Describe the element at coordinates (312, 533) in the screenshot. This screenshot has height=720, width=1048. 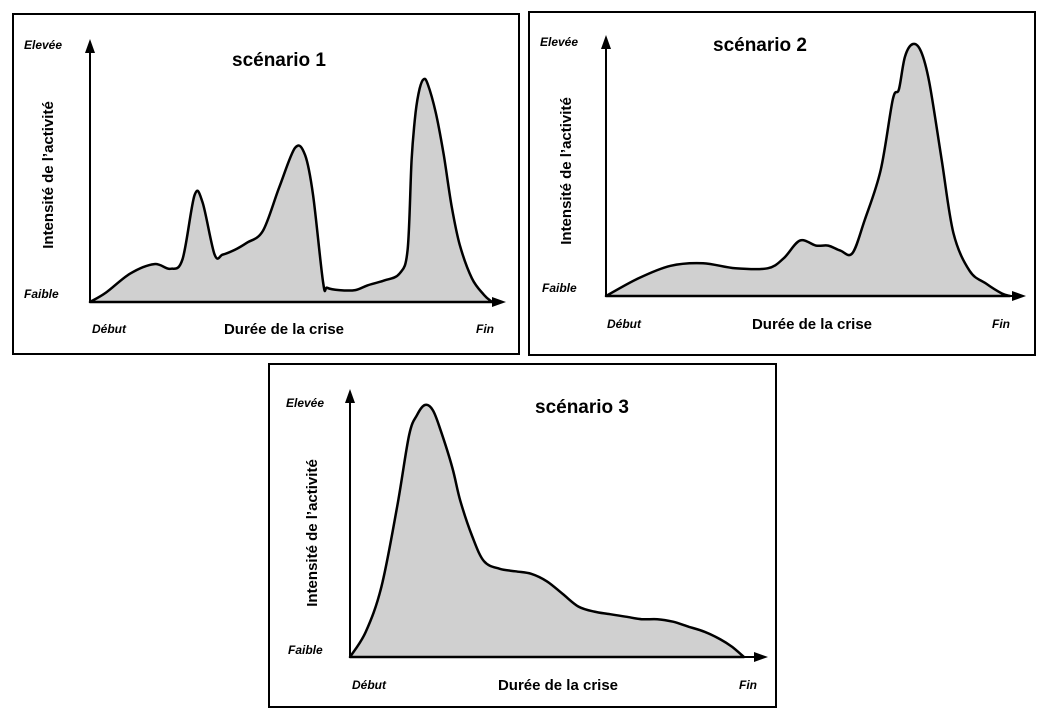
I see `y-axis-title-3: Intensité de l’activité` at that location.